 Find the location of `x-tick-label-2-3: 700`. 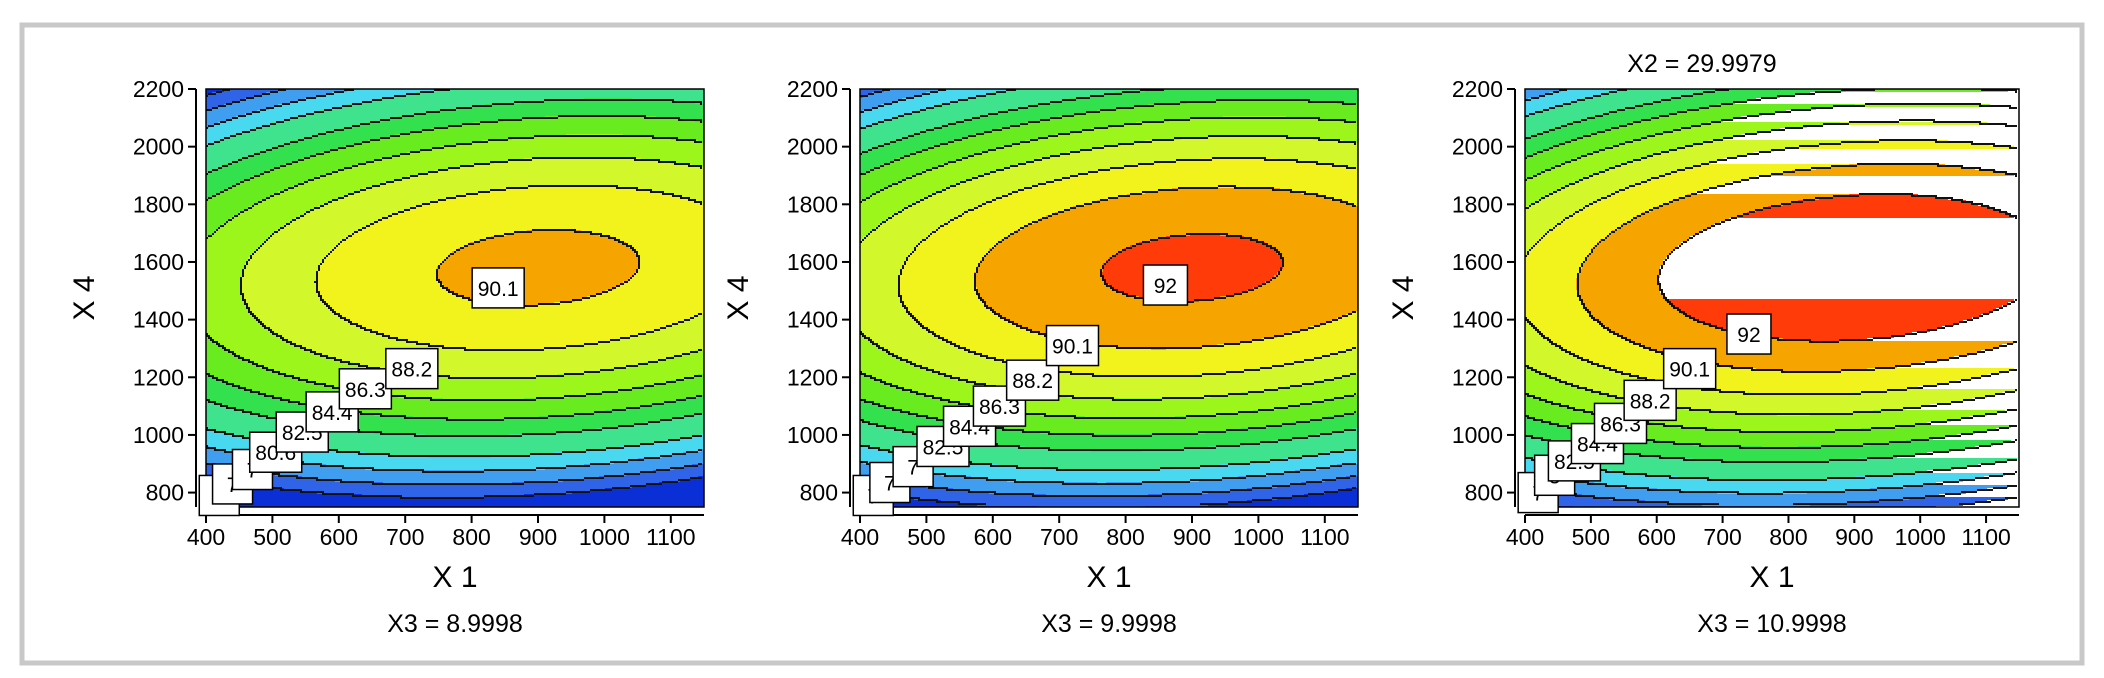

x-tick-label-2-3: 700 is located at coordinates (1059, 537).